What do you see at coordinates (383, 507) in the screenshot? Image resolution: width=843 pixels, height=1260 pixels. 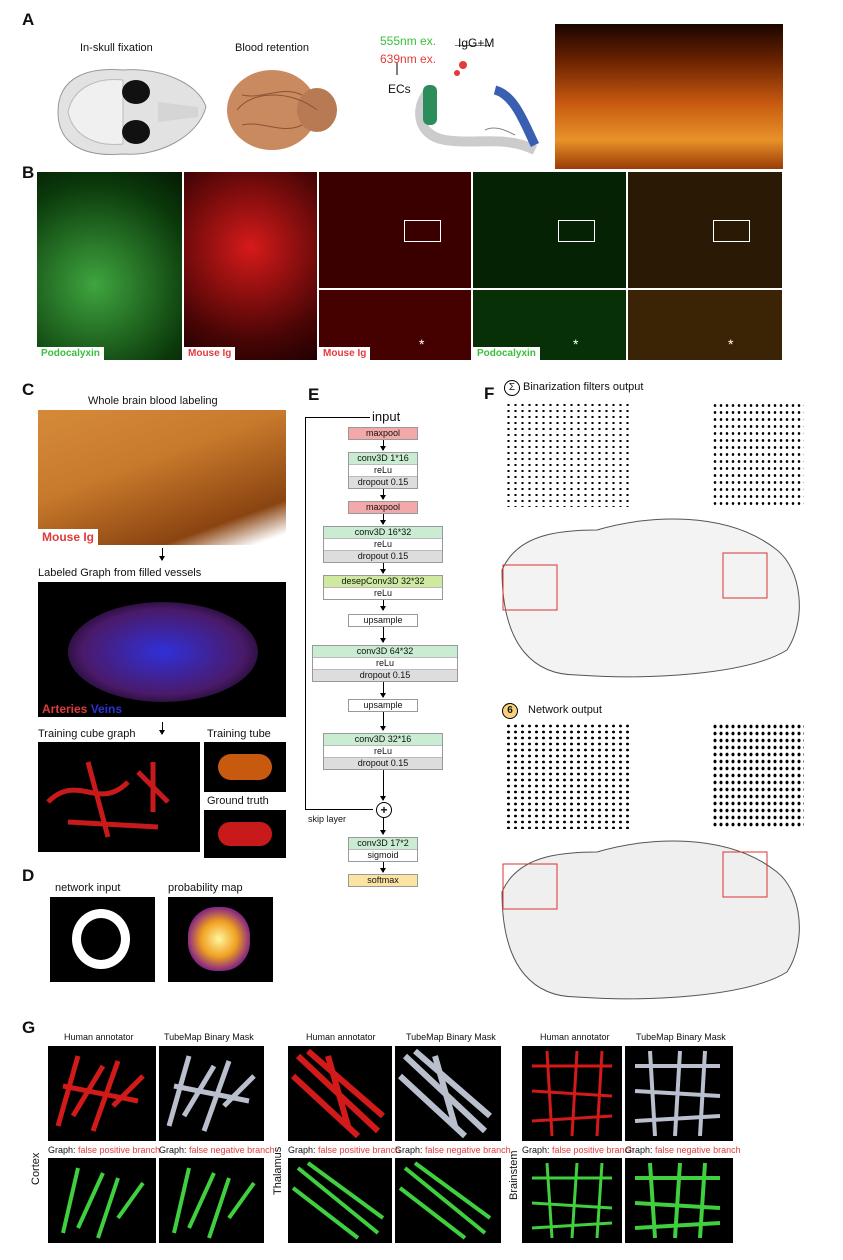 I see `layer-maxpool-2: maxpool` at bounding box center [383, 507].